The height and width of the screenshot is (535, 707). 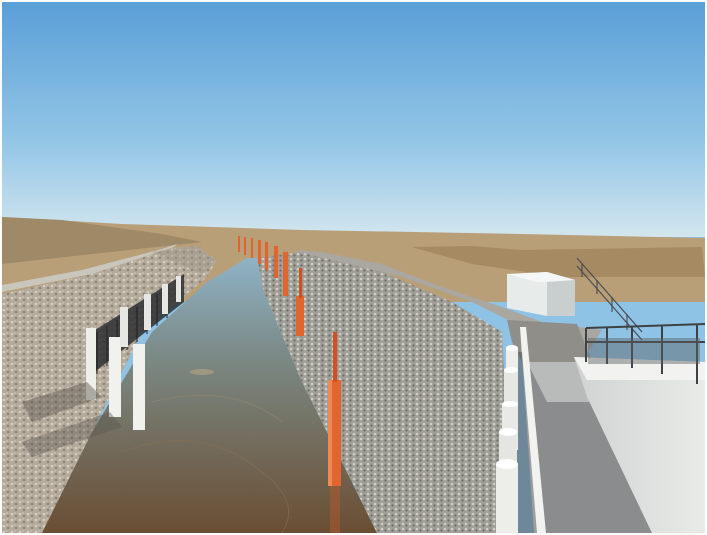 I want to click on right-berm, so click(x=558, y=261).